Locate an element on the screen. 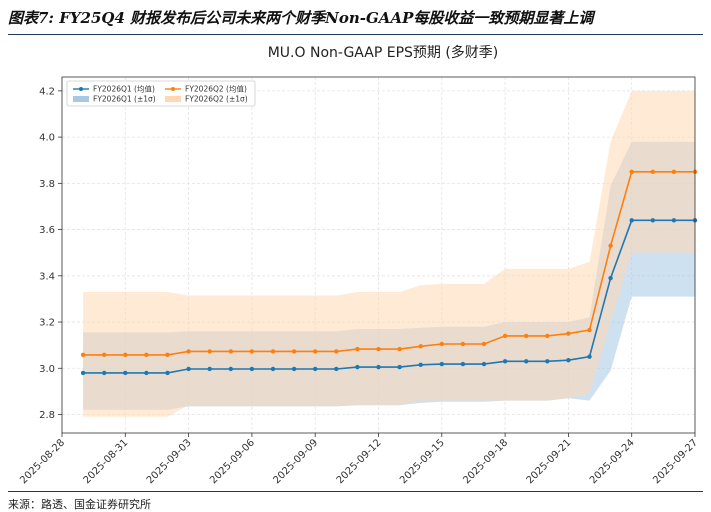 The width and height of the screenshot is (711, 512). y-tick-label: 4.0 is located at coordinates (47, 138).